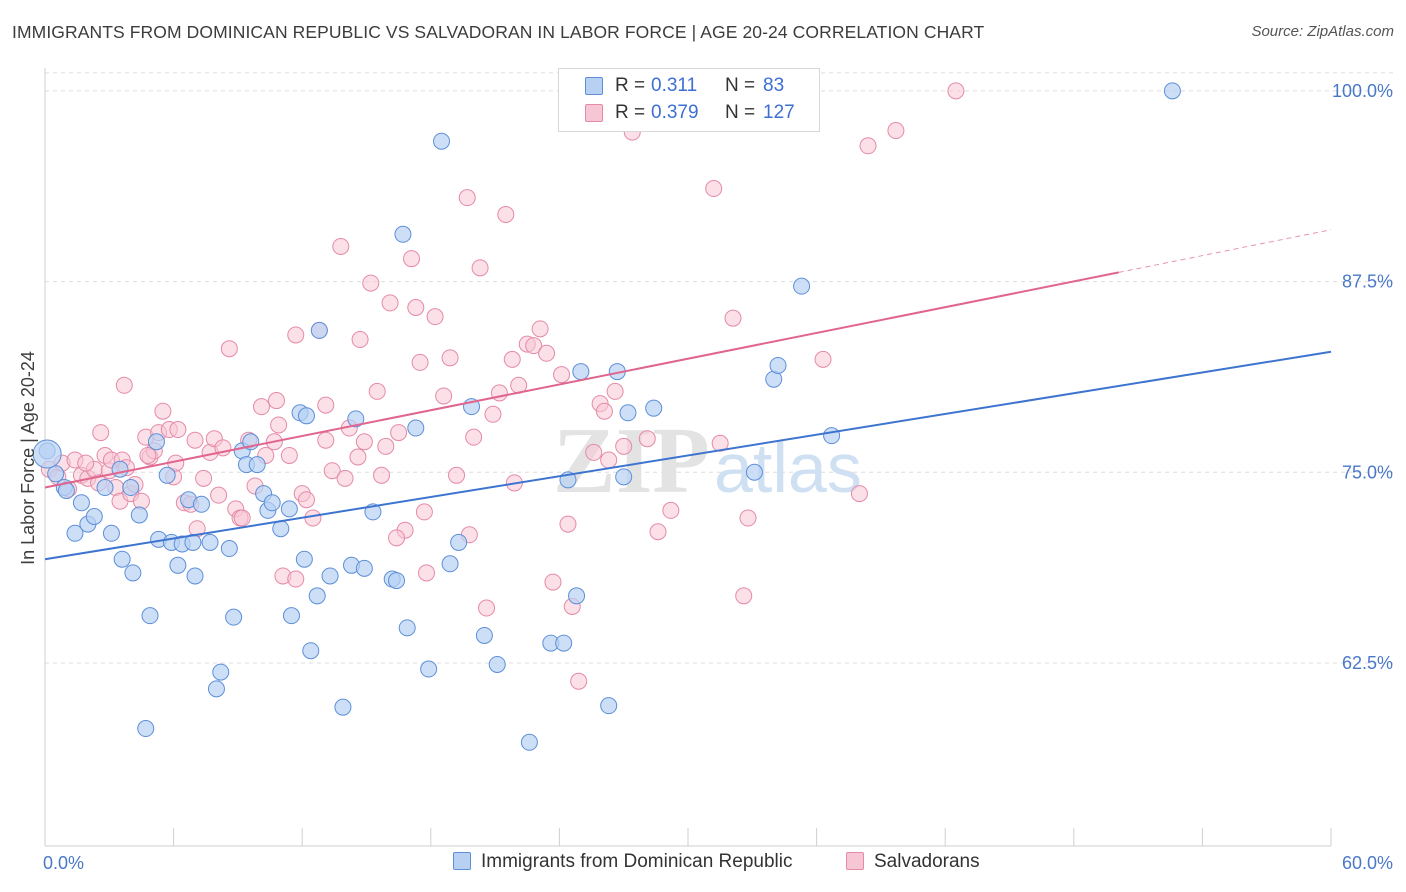 Image resolution: width=1406 pixels, height=892 pixels. I want to click on bottom-legend-dominican: Immigrants from Dominican Republic, so click(623, 862).